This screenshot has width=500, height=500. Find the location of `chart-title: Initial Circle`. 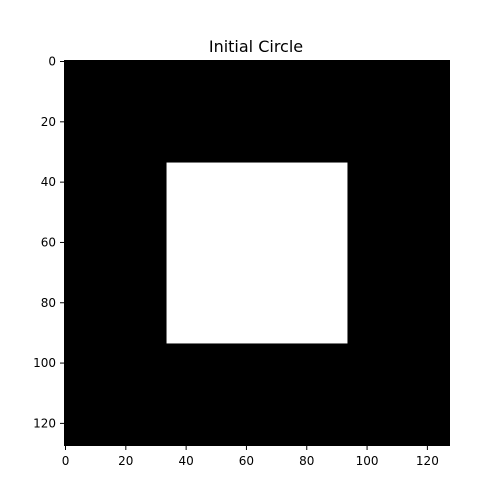

chart-title: Initial Circle is located at coordinates (256, 46).